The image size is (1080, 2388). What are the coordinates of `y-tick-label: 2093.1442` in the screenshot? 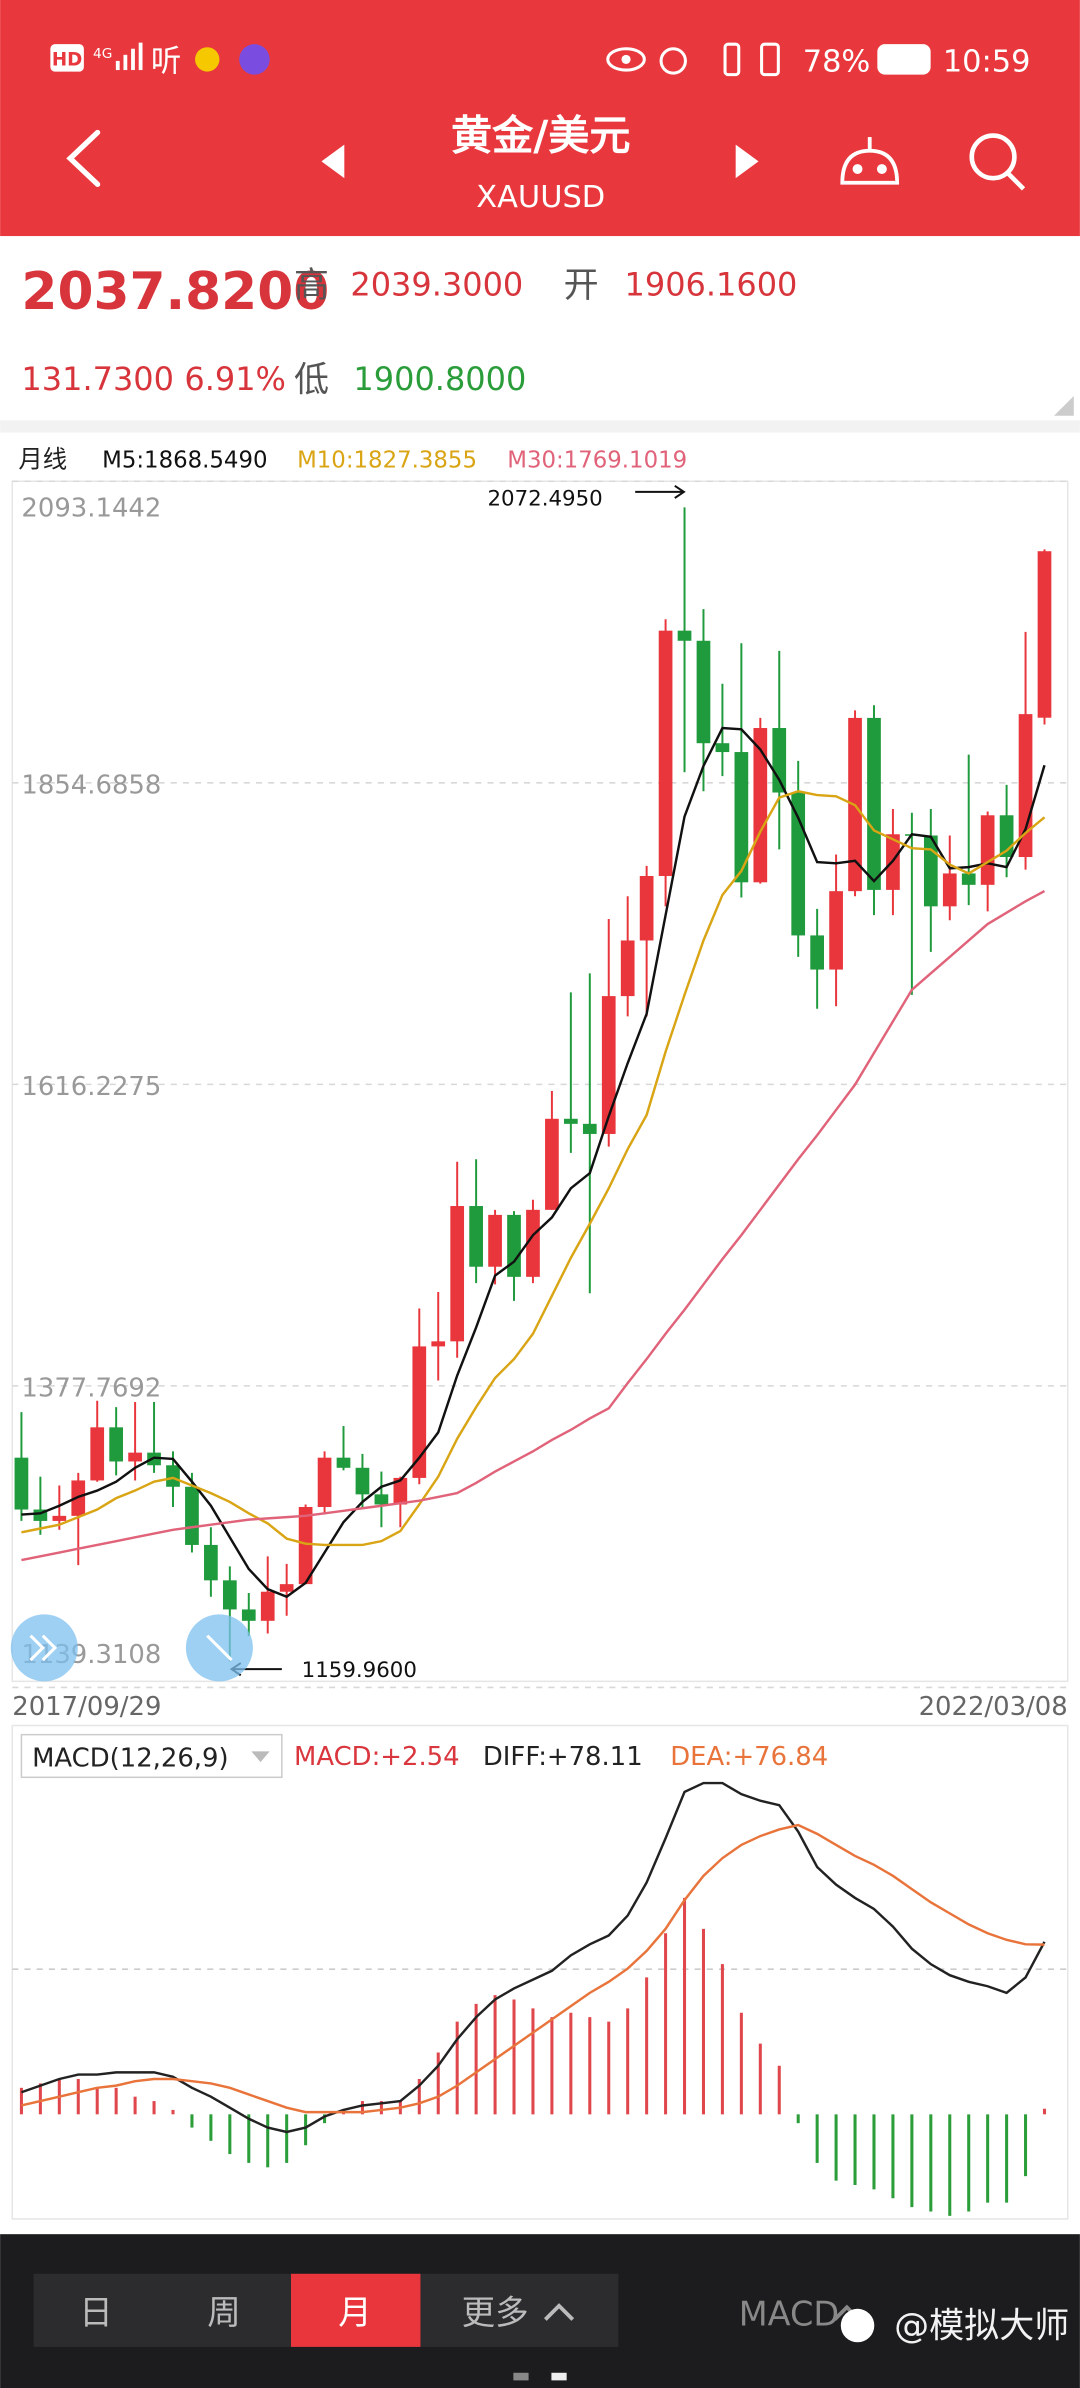 It's located at (91, 508).